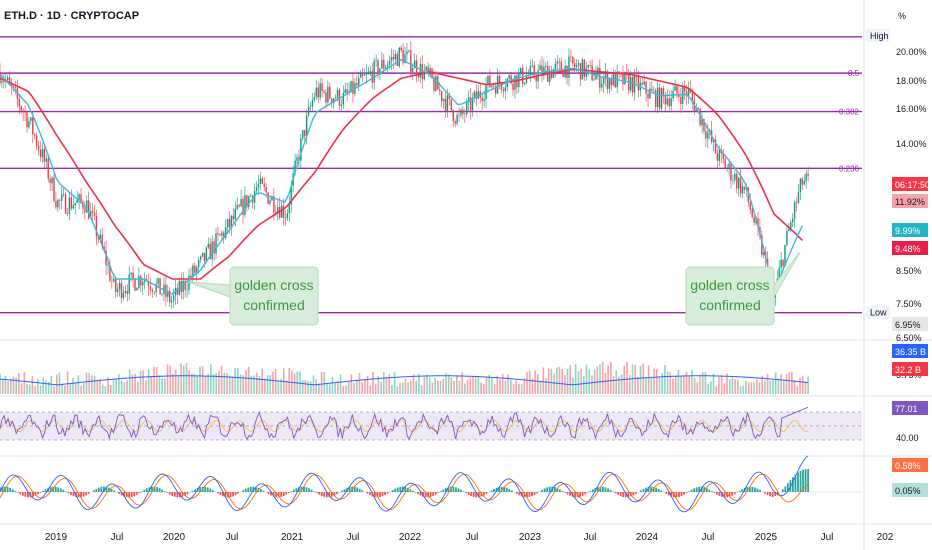  I want to click on svg-text: High, so click(879, 36).